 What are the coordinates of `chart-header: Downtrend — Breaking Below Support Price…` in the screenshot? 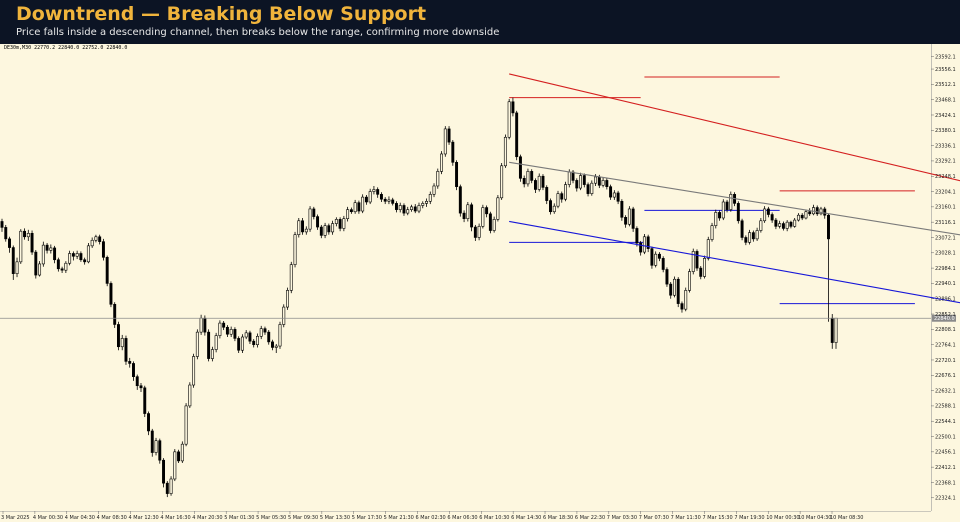 It's located at (480, 22).